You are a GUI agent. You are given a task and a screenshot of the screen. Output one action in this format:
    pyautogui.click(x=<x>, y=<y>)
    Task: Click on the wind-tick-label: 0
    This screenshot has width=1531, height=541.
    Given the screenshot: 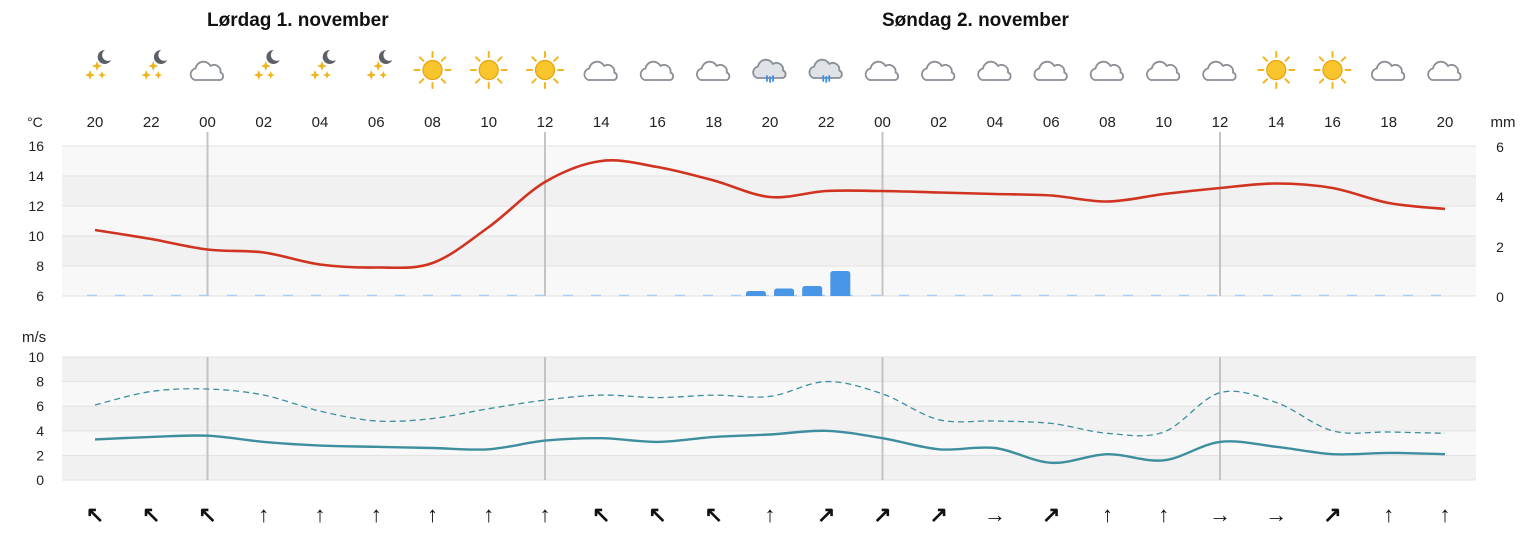 What is the action you would take?
    pyautogui.click(x=40, y=480)
    